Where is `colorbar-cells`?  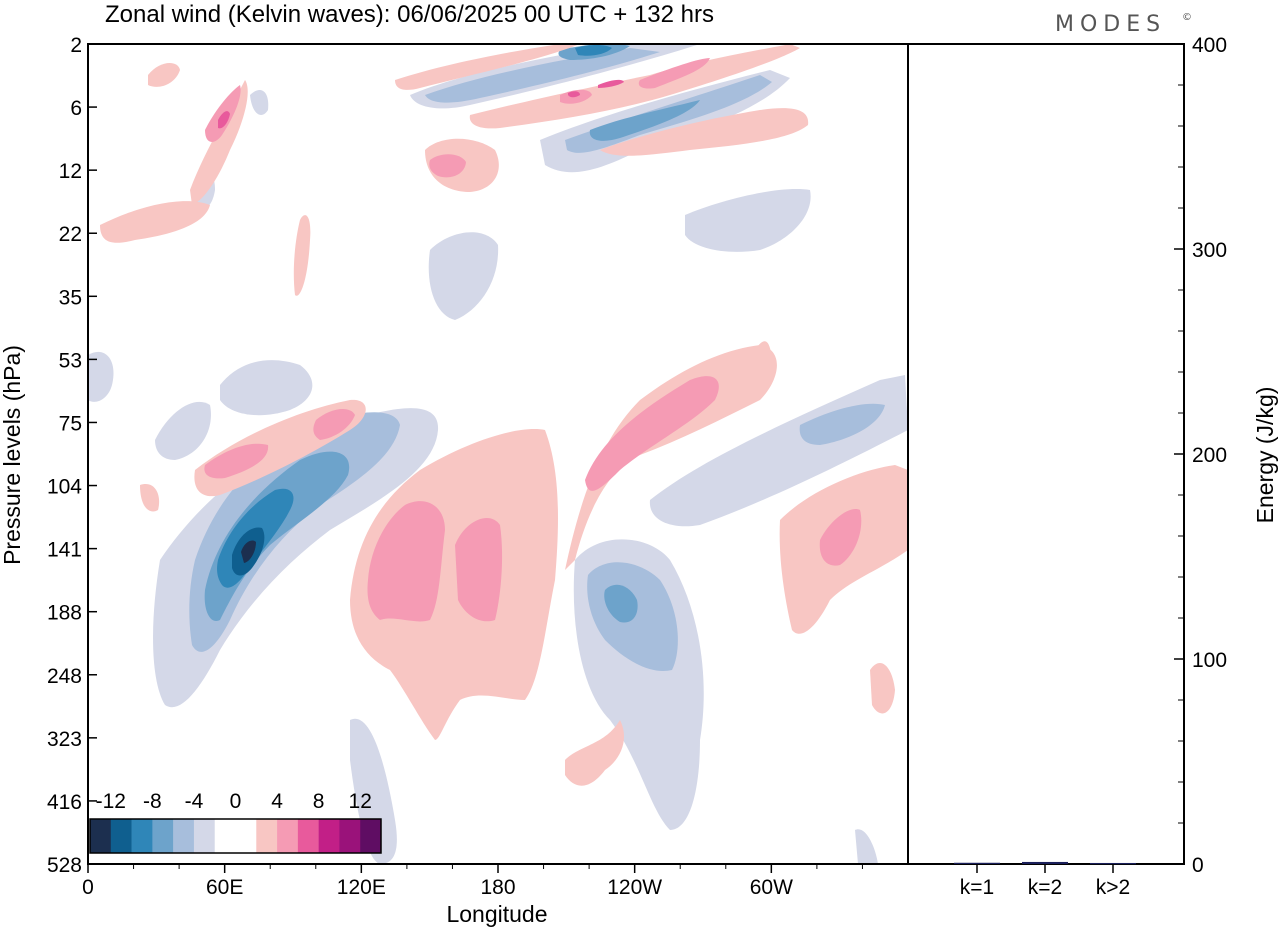
colorbar-cells is located at coordinates (236, 836).